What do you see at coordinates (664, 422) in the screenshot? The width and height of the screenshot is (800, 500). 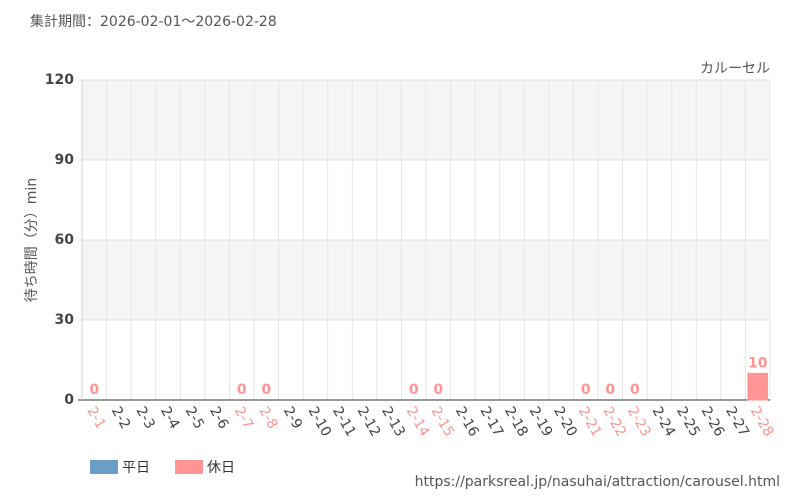 I see `x-tick-label: 2-24` at bounding box center [664, 422].